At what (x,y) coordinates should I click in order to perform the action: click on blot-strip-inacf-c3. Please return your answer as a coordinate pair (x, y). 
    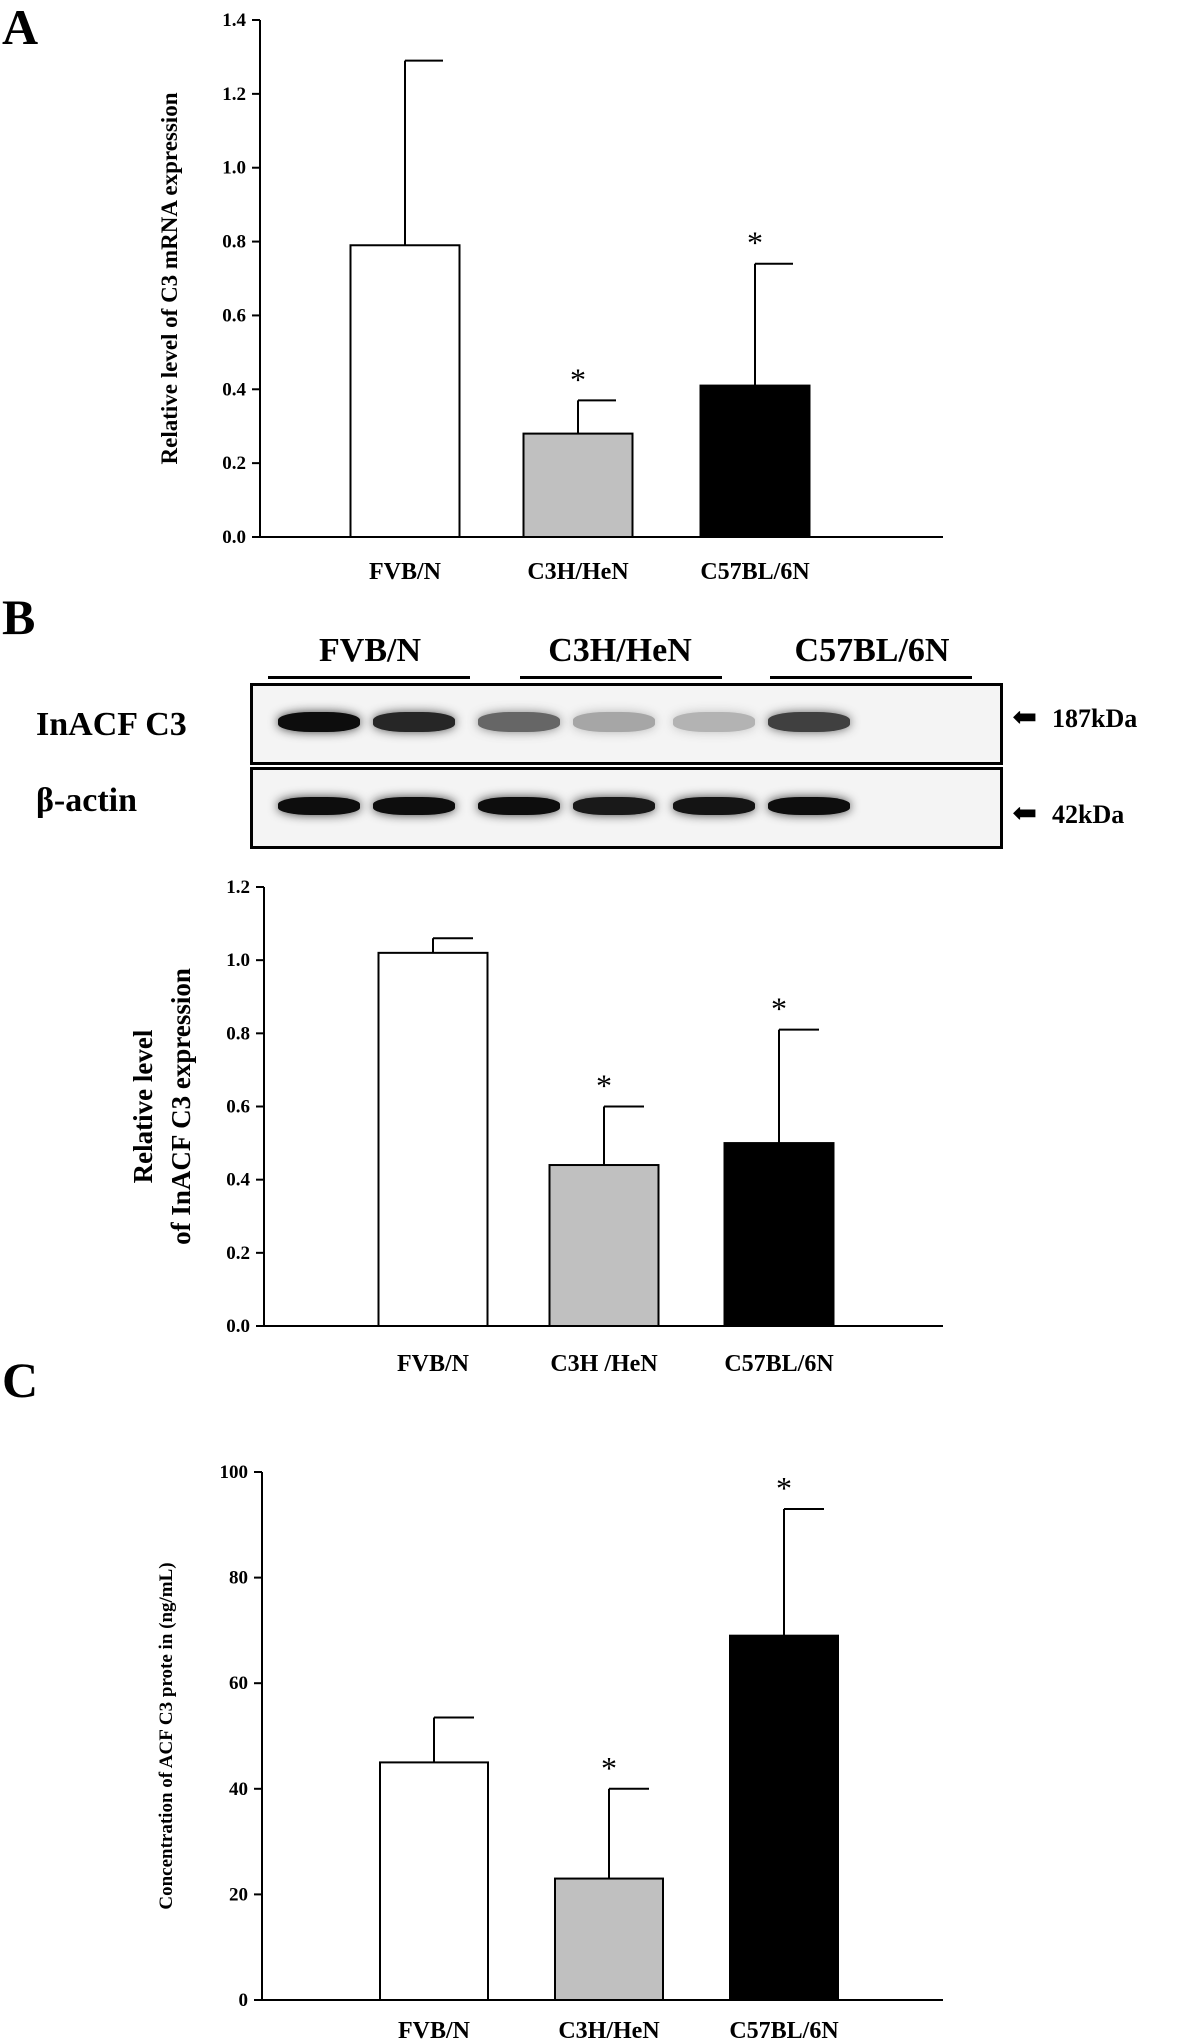
    Looking at the image, I should click on (626, 724).